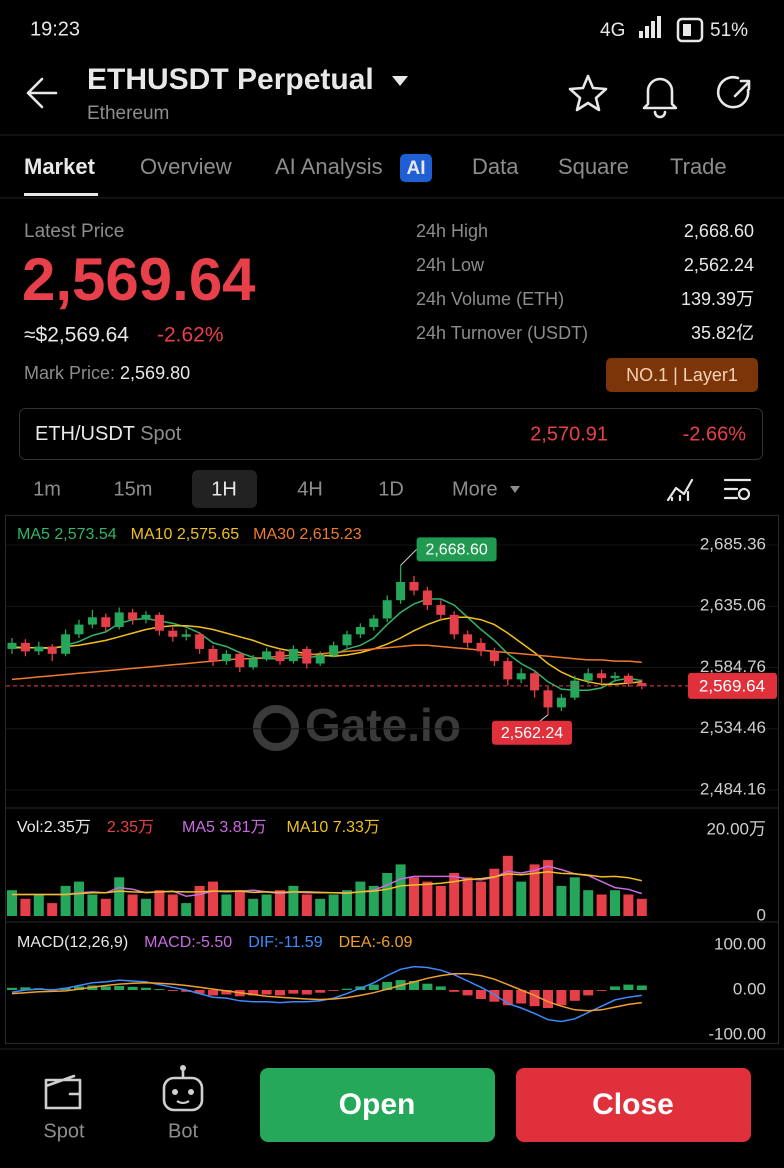  Describe the element at coordinates (452, 231) in the screenshot. I see `stat-label: 24h High` at that location.